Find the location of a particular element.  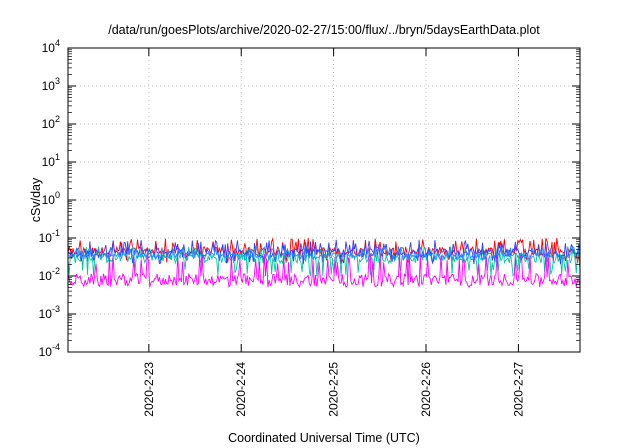

y-axis-label: cSv/day is located at coordinates (36, 199).